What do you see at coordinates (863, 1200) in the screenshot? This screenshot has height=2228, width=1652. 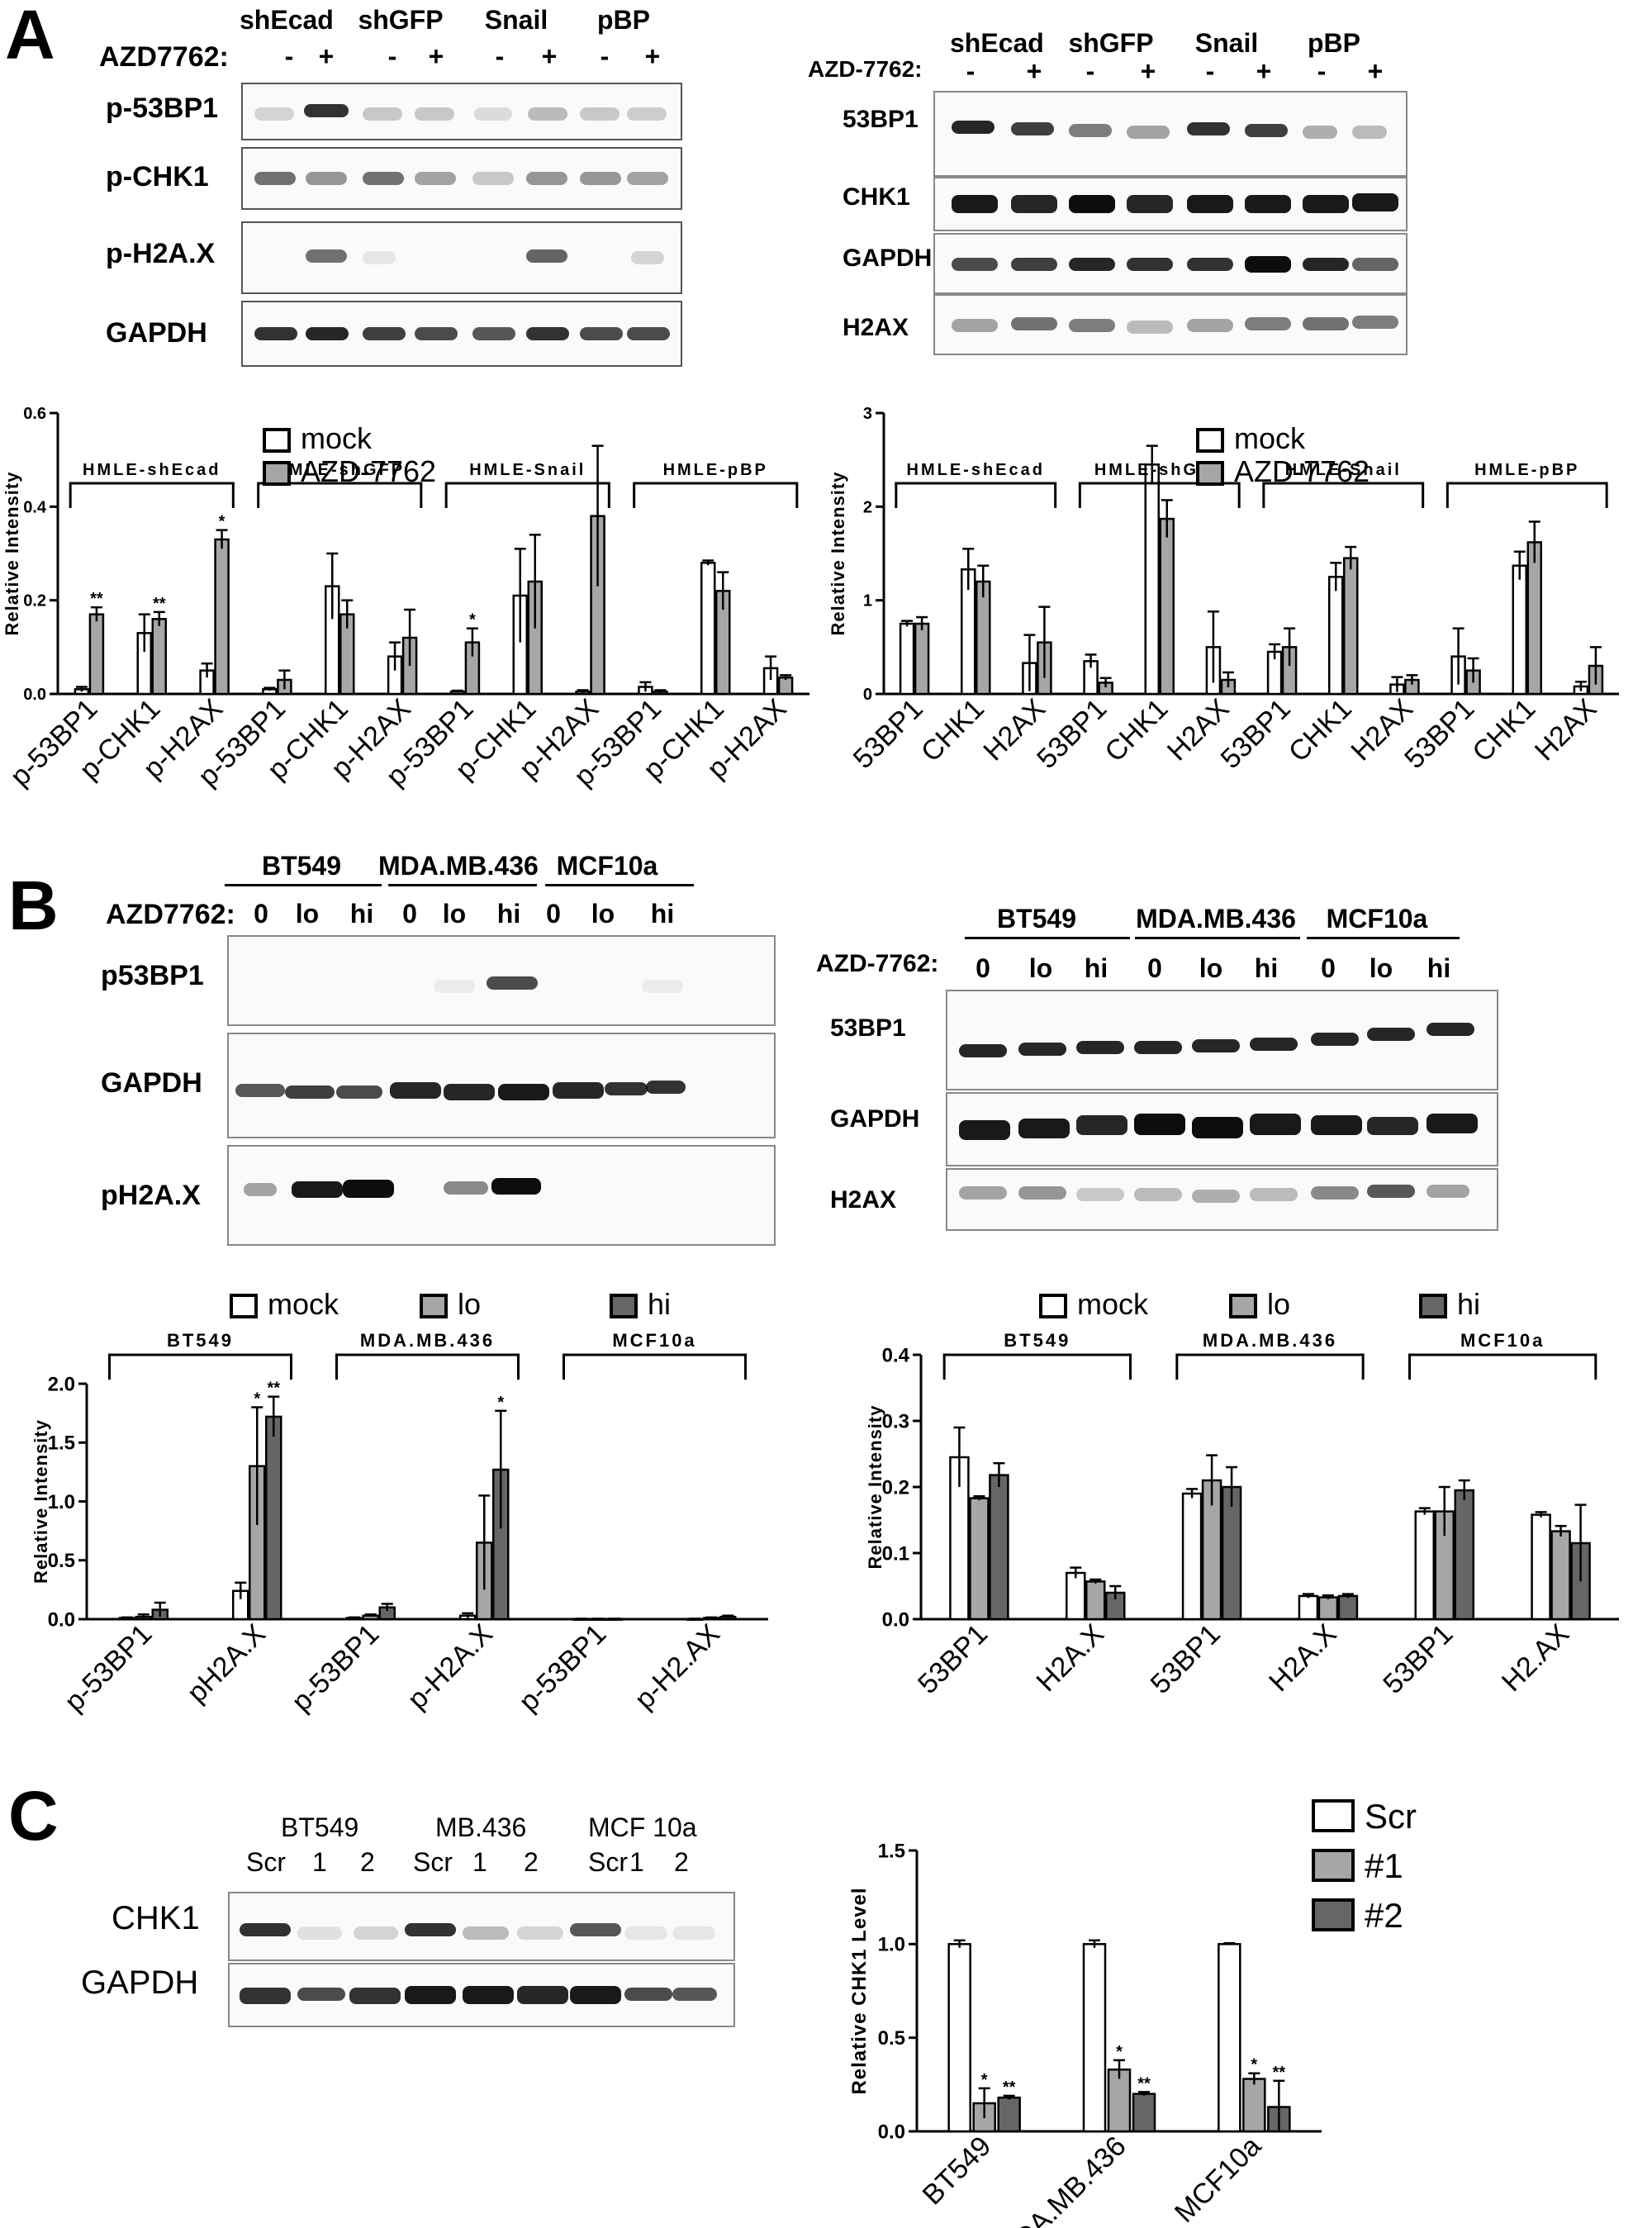 I see `row-label: H2AX` at bounding box center [863, 1200].